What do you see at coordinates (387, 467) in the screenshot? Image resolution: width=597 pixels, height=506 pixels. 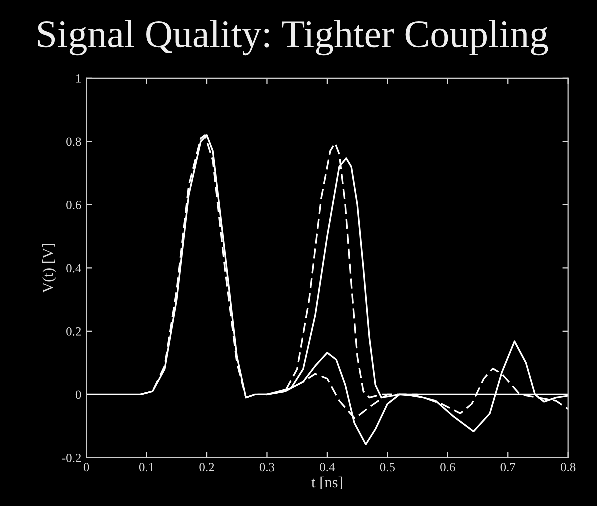 I see `x-tick-label: 0.5` at bounding box center [387, 467].